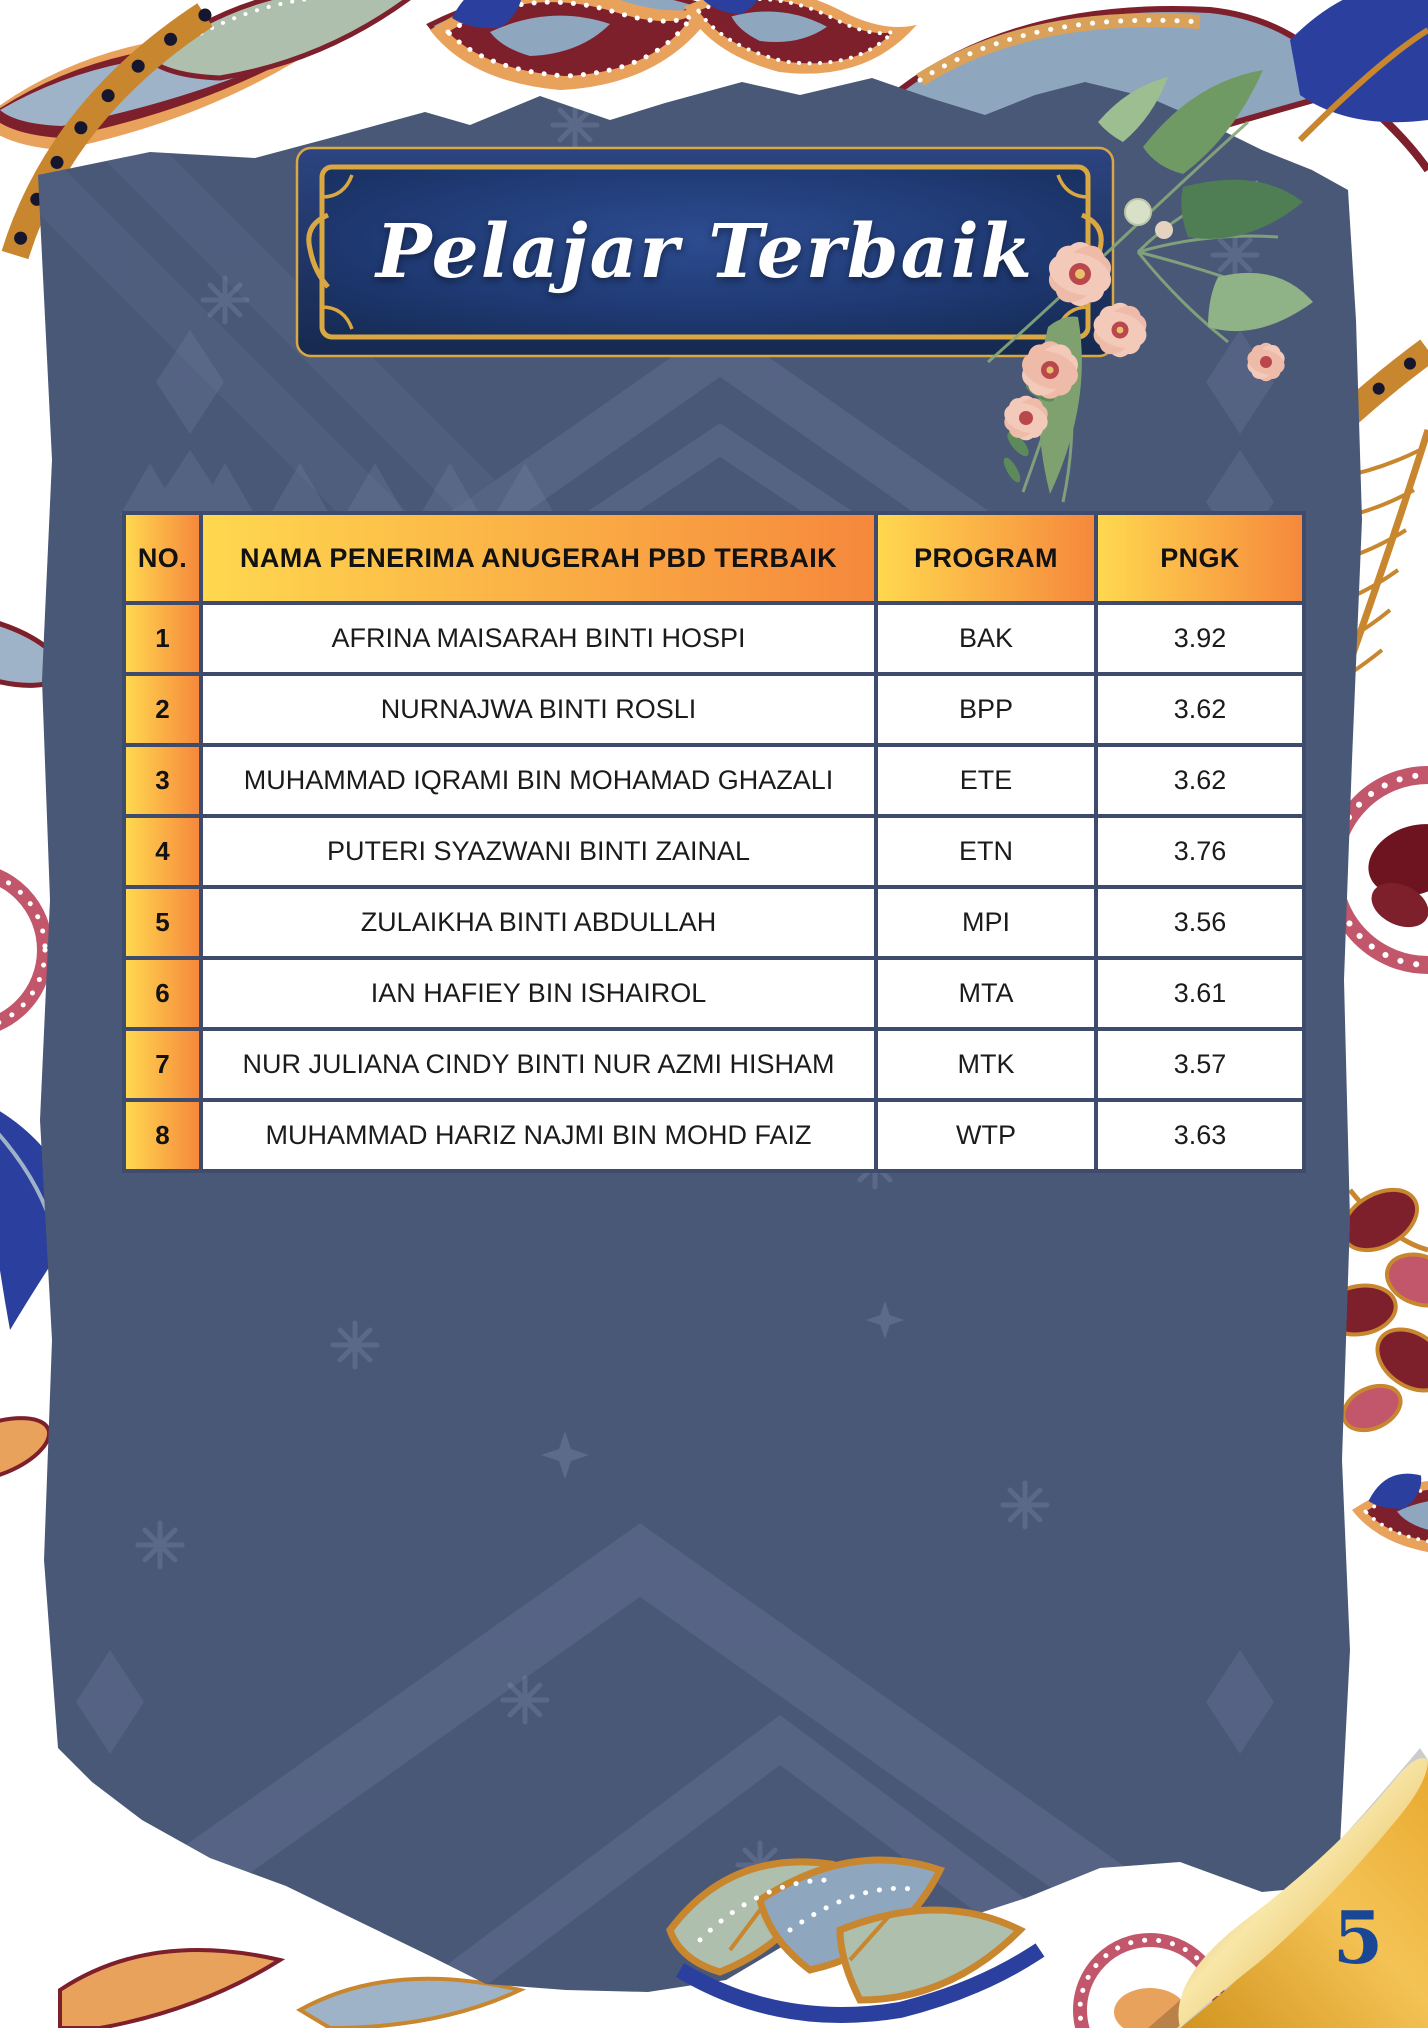 The height and width of the screenshot is (2028, 1428). Describe the element at coordinates (162, 709) in the screenshot. I see `cell-no: 2` at that location.